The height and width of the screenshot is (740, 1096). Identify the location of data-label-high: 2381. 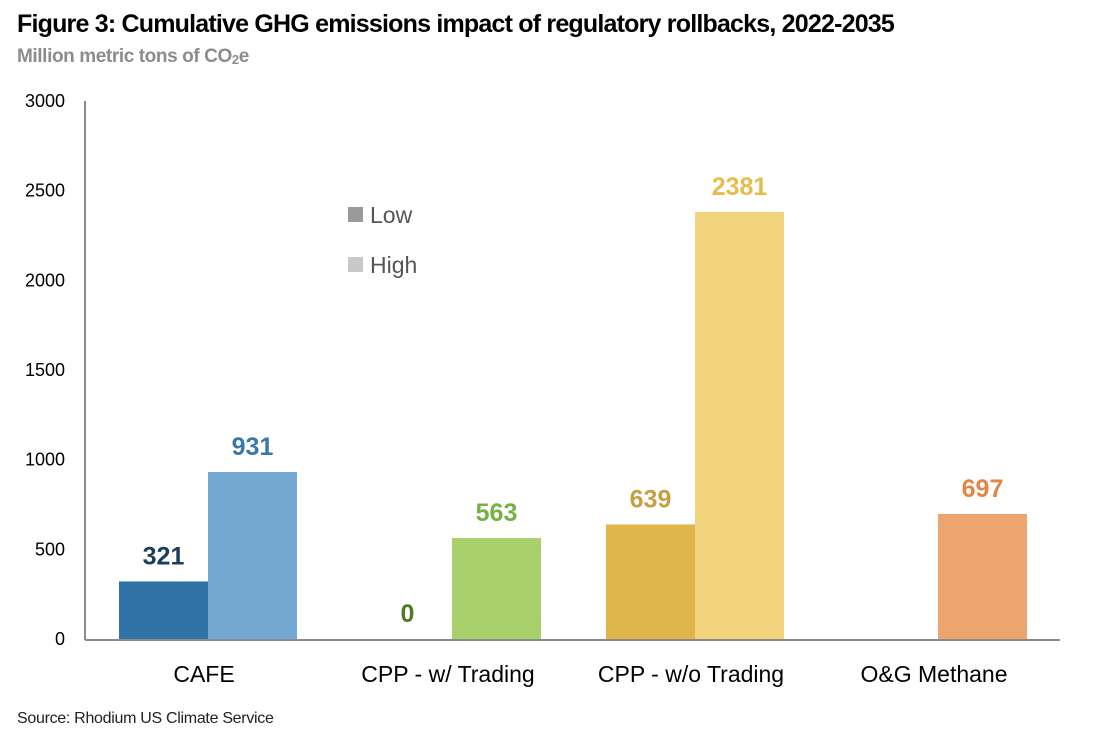
(740, 187).